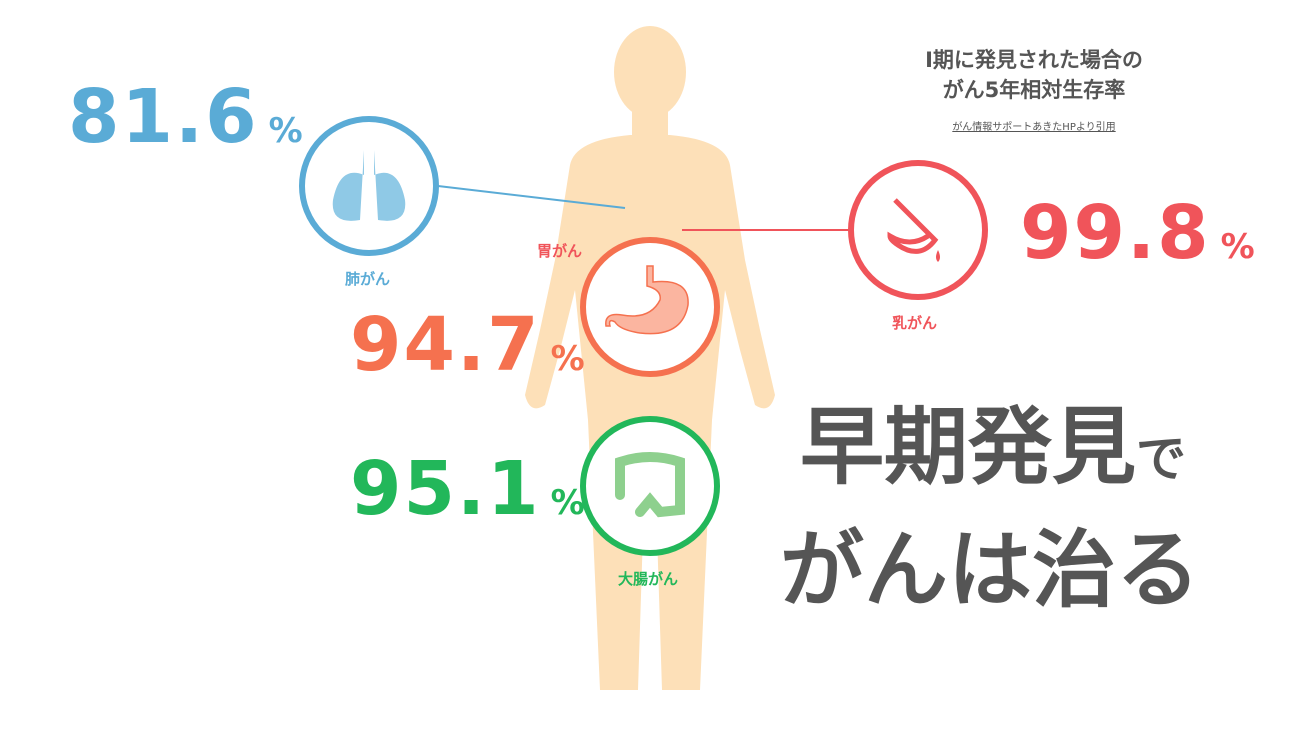  I want to click on breast-rate: 99.8%, so click(1138, 233).